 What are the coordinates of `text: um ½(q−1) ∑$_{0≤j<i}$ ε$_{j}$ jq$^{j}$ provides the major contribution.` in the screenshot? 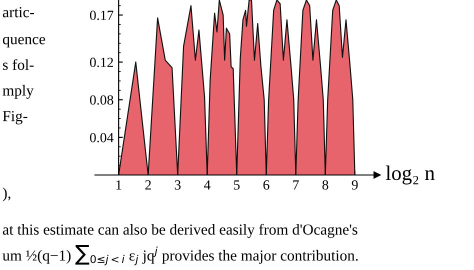 It's located at (180, 255).